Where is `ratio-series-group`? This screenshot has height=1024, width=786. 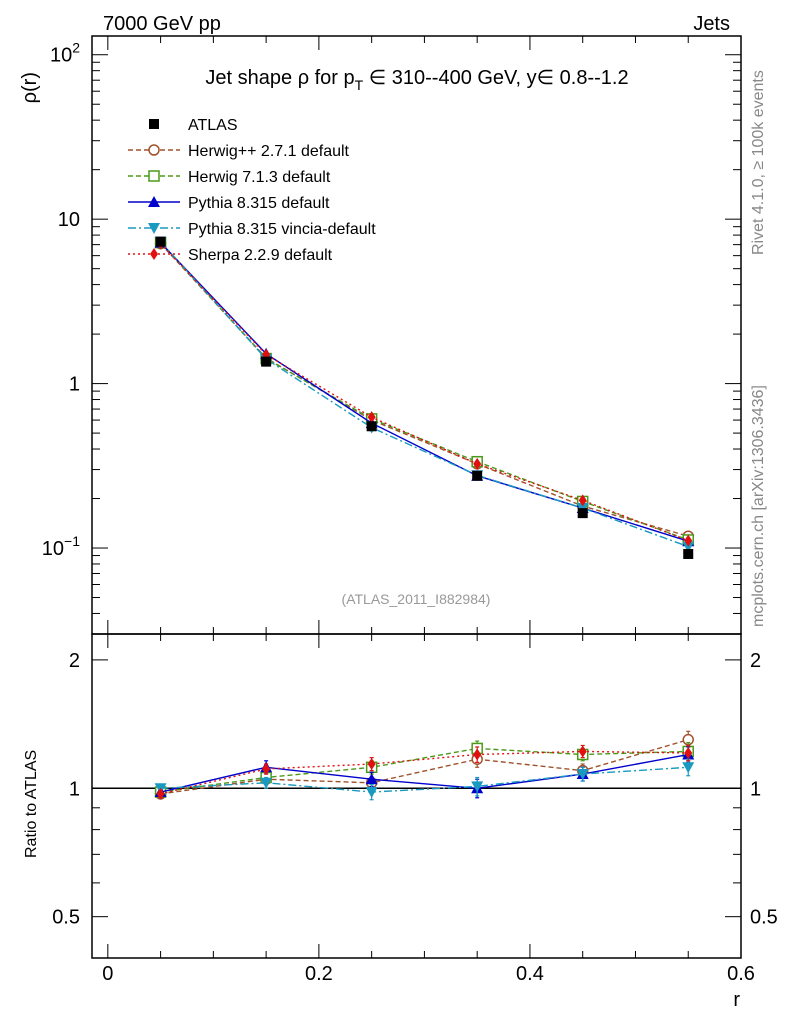
ratio-series-group is located at coordinates (424, 765).